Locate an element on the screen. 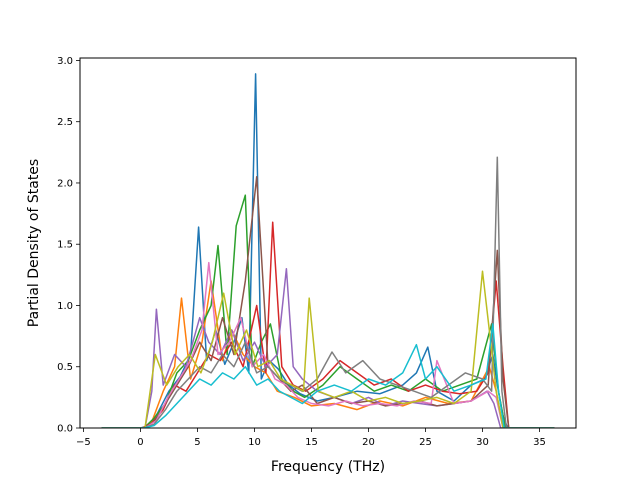 This screenshot has height=480, width=640. x-tick-label: 5 is located at coordinates (197, 442).